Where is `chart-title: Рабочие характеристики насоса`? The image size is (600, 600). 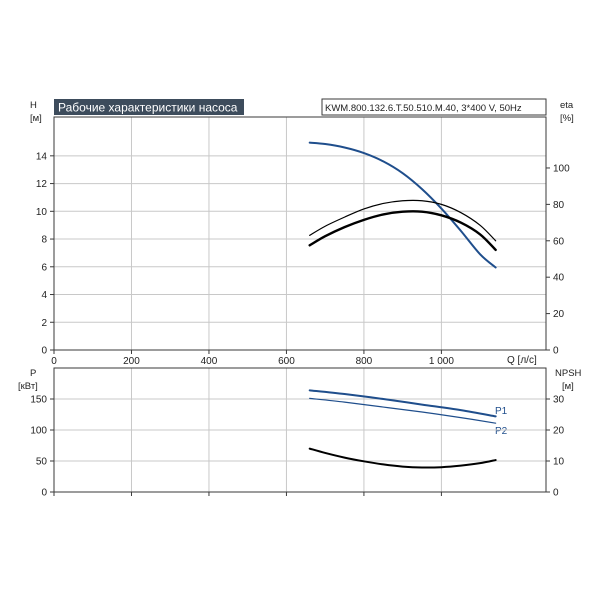 chart-title: Рабочие характеристики насоса is located at coordinates (148, 108).